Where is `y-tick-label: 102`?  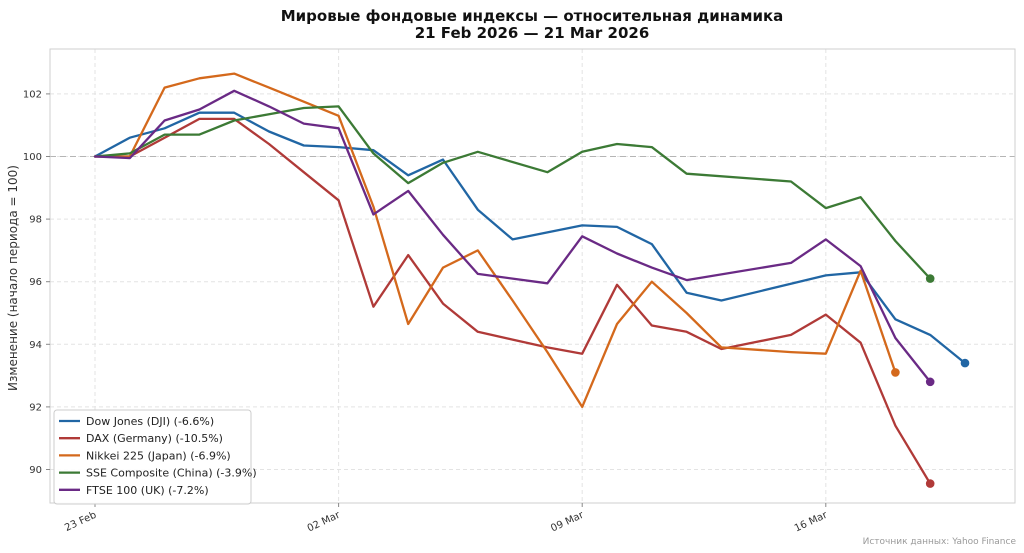 y-tick-label: 102 is located at coordinates (32, 94).